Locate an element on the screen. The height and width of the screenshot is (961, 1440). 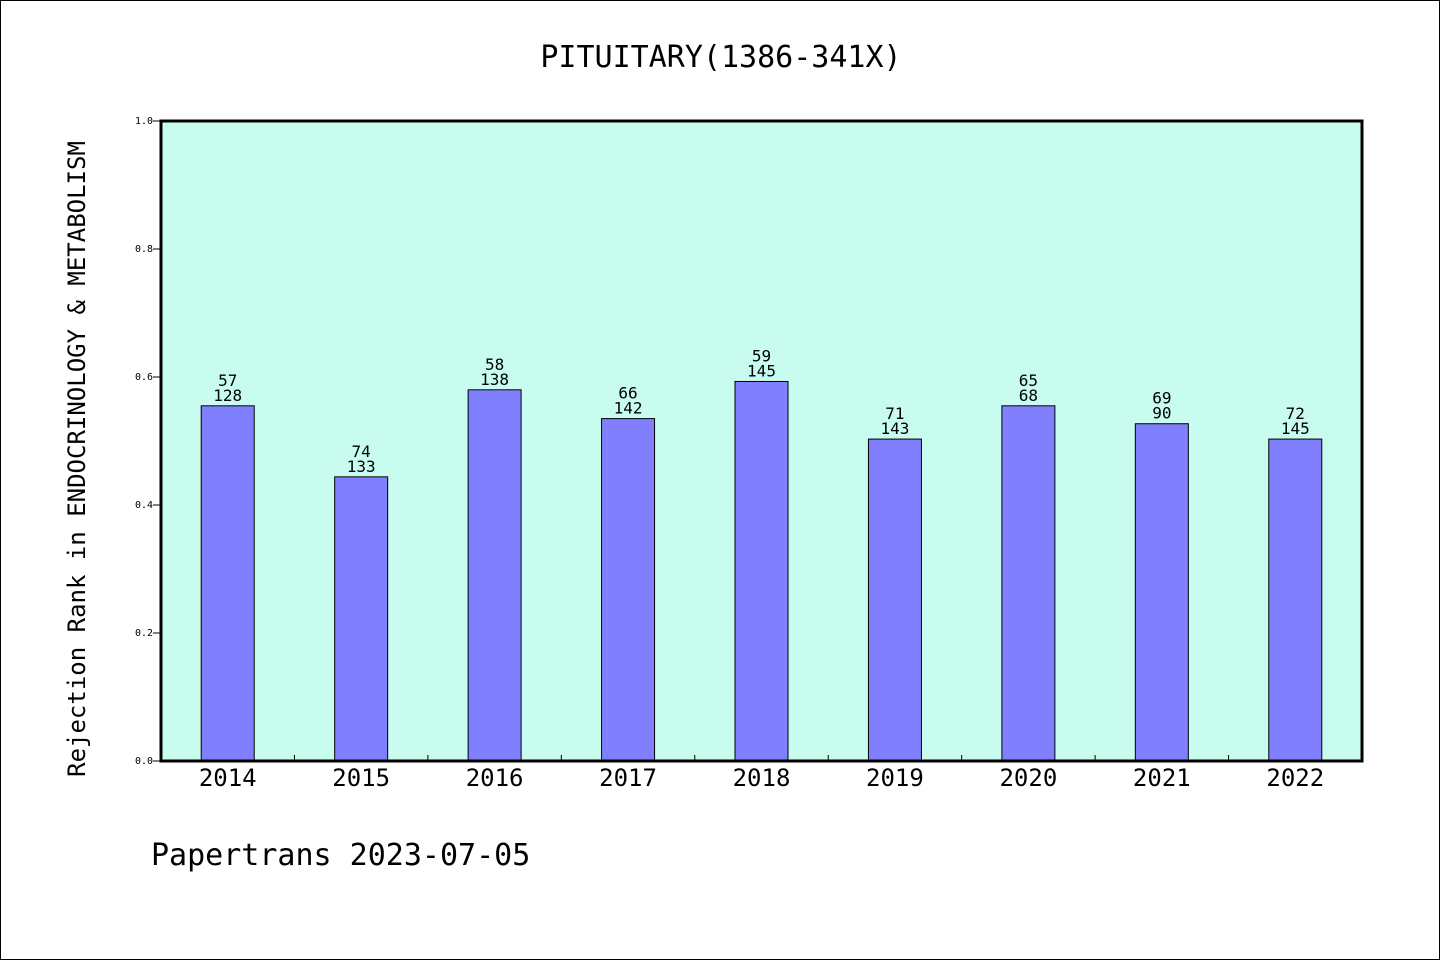
y-tick-label: 0.4 is located at coordinates (144, 505).